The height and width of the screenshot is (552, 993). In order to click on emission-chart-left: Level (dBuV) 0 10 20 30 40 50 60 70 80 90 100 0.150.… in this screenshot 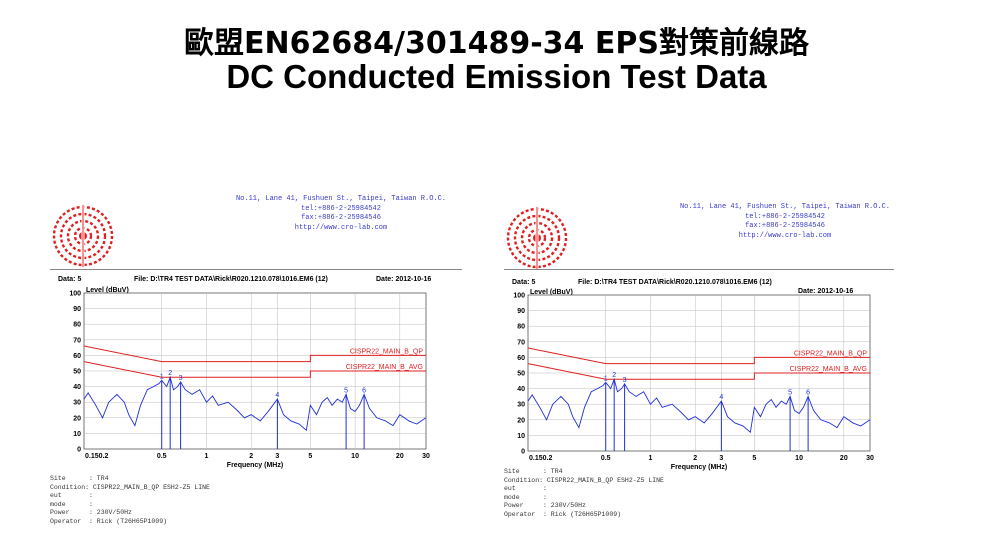, I will do `click(249, 378)`.